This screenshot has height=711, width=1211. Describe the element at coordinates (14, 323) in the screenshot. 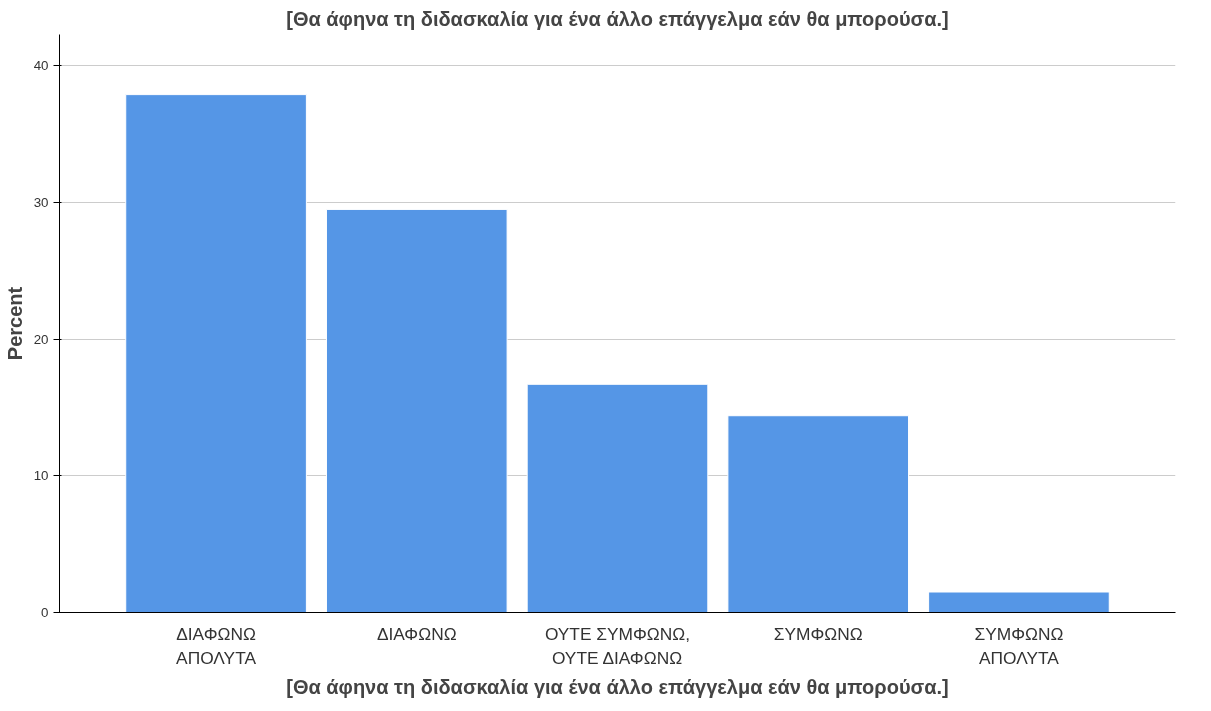

I see `y-axis-title: Percent` at that location.